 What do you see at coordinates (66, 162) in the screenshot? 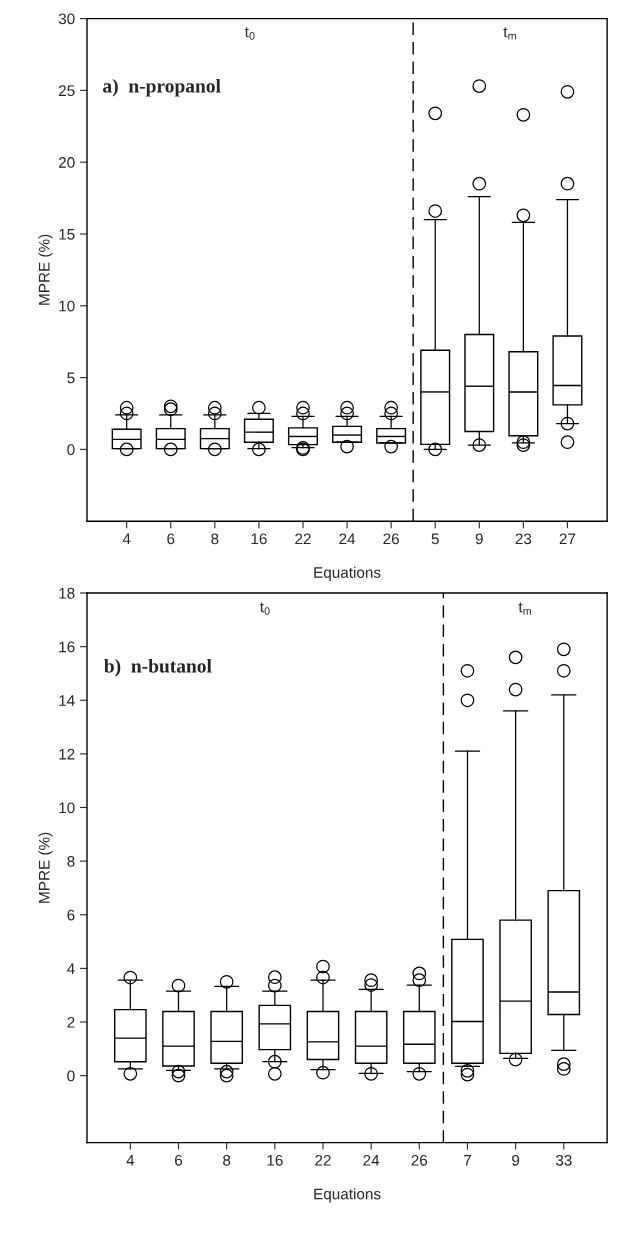
I see `y-tick-label: 20` at bounding box center [66, 162].